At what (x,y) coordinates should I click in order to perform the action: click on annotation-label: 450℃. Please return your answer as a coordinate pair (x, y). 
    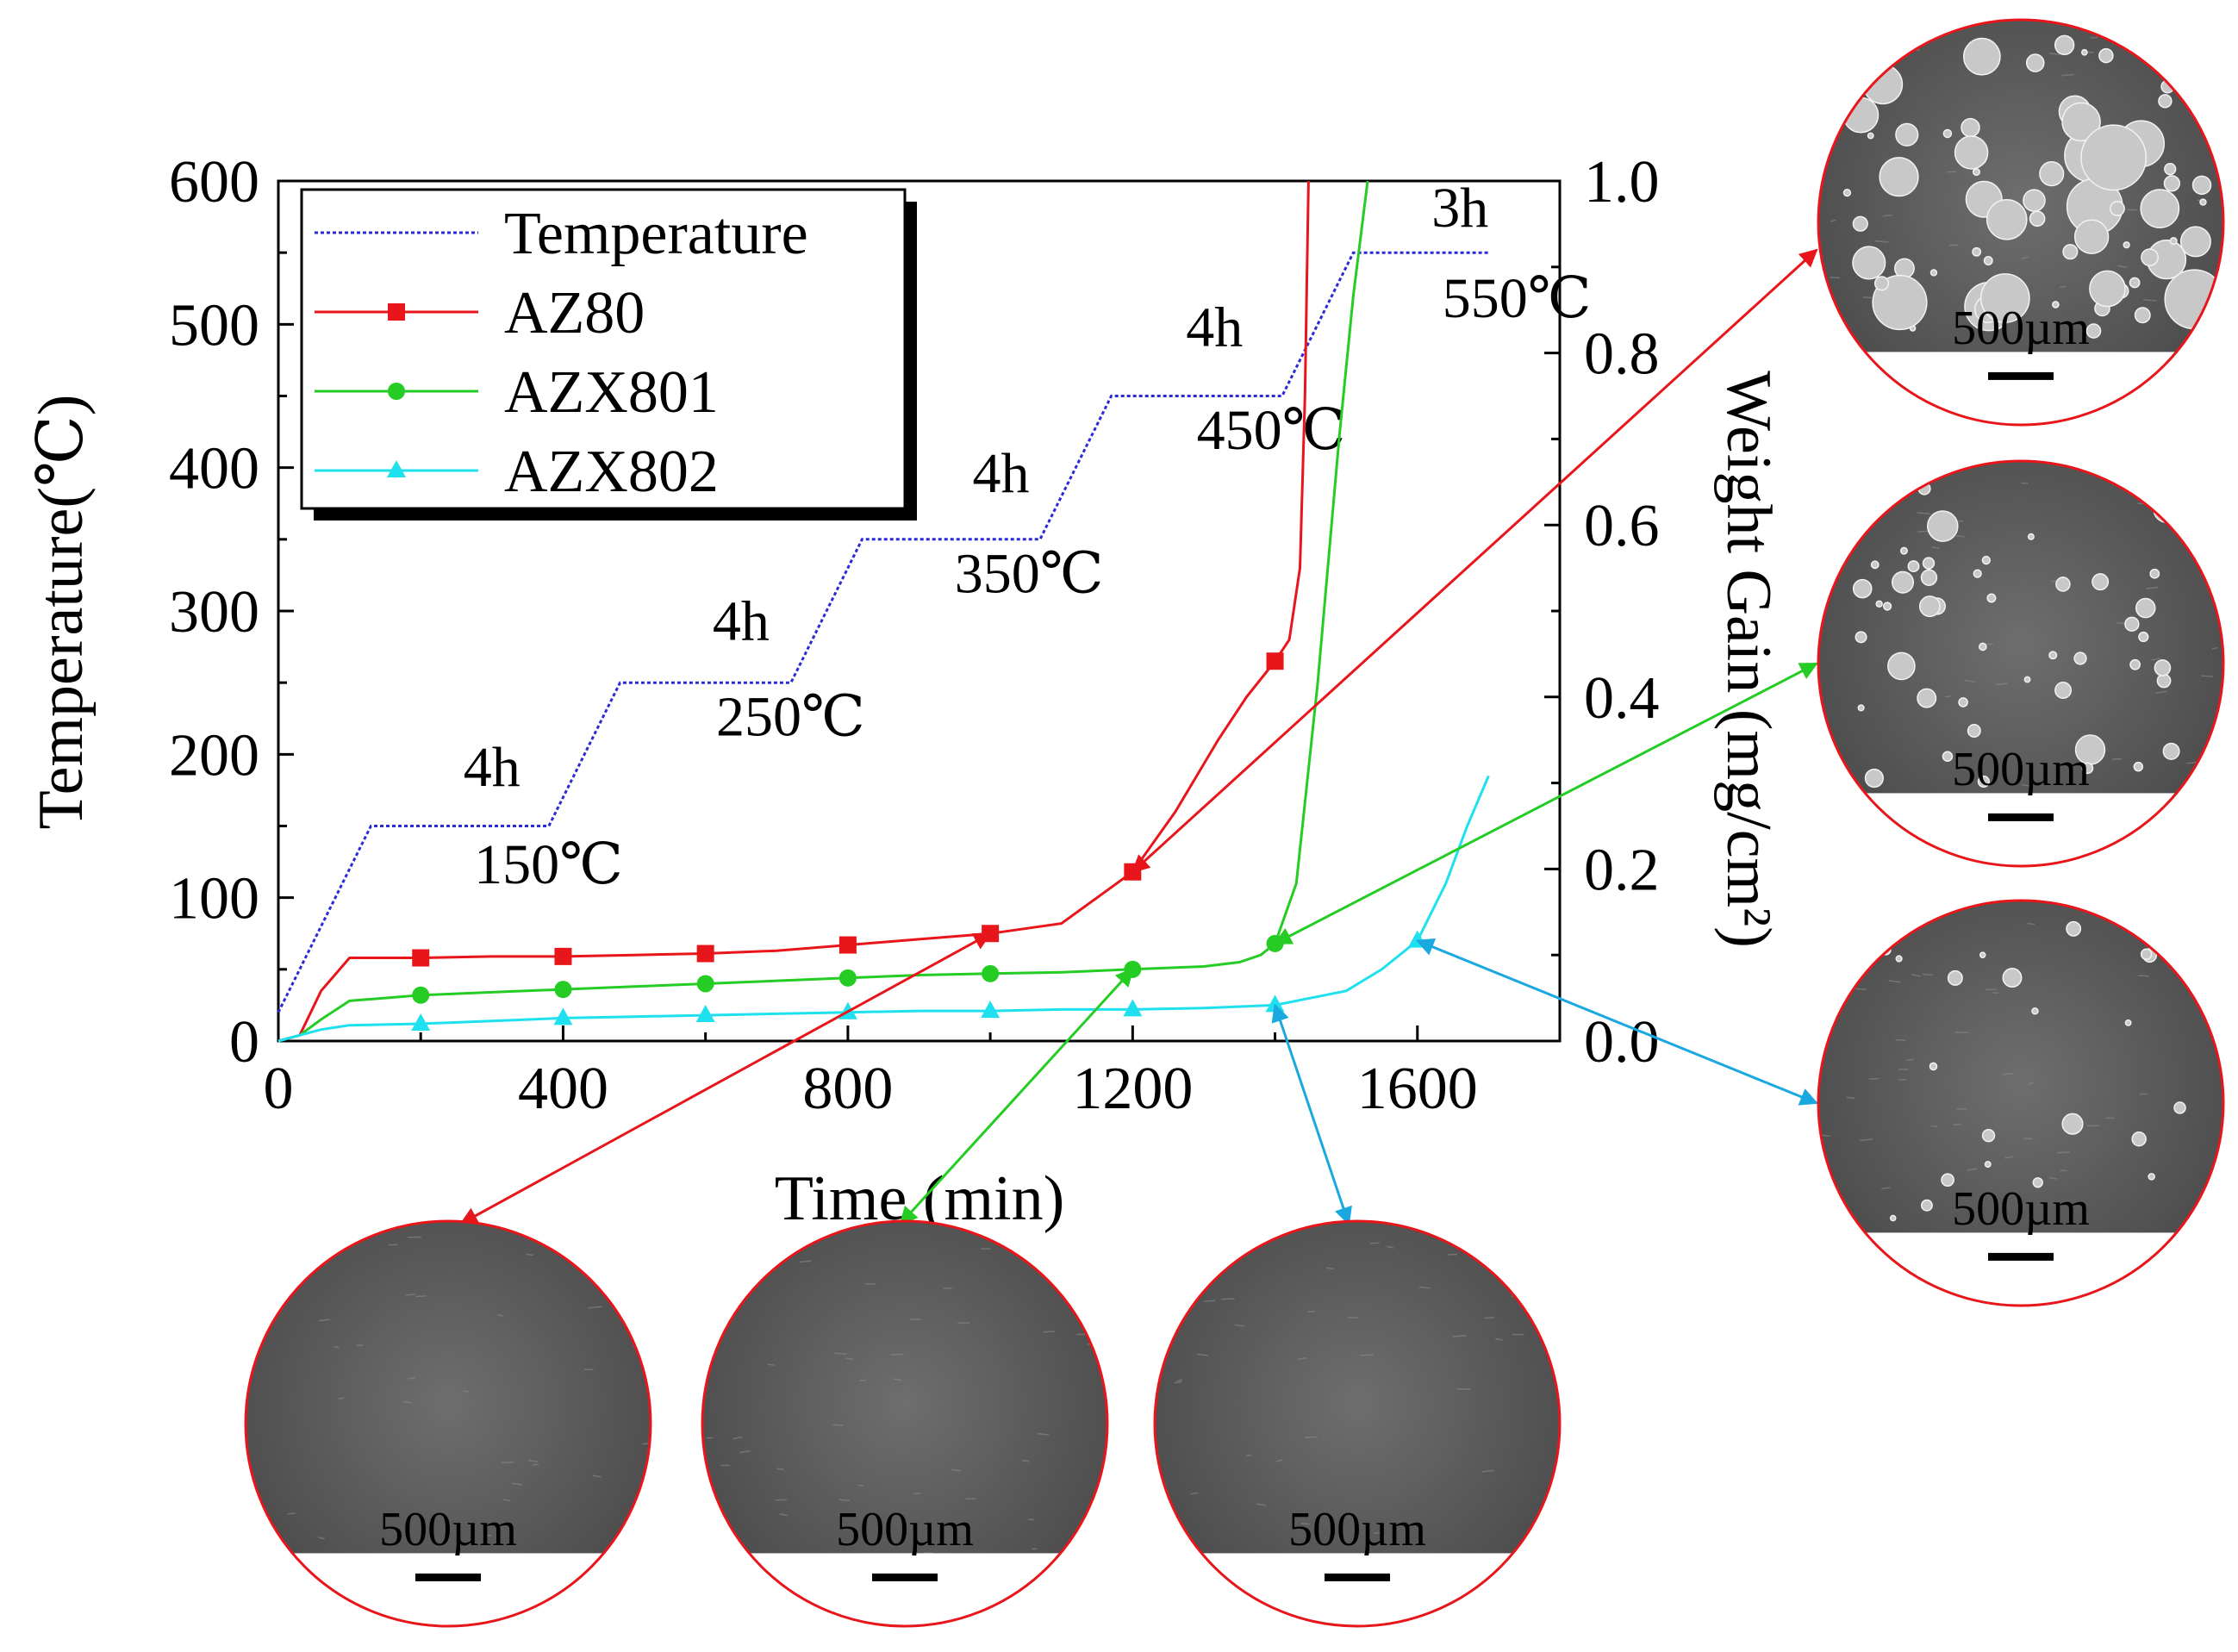
    Looking at the image, I should click on (1271, 430).